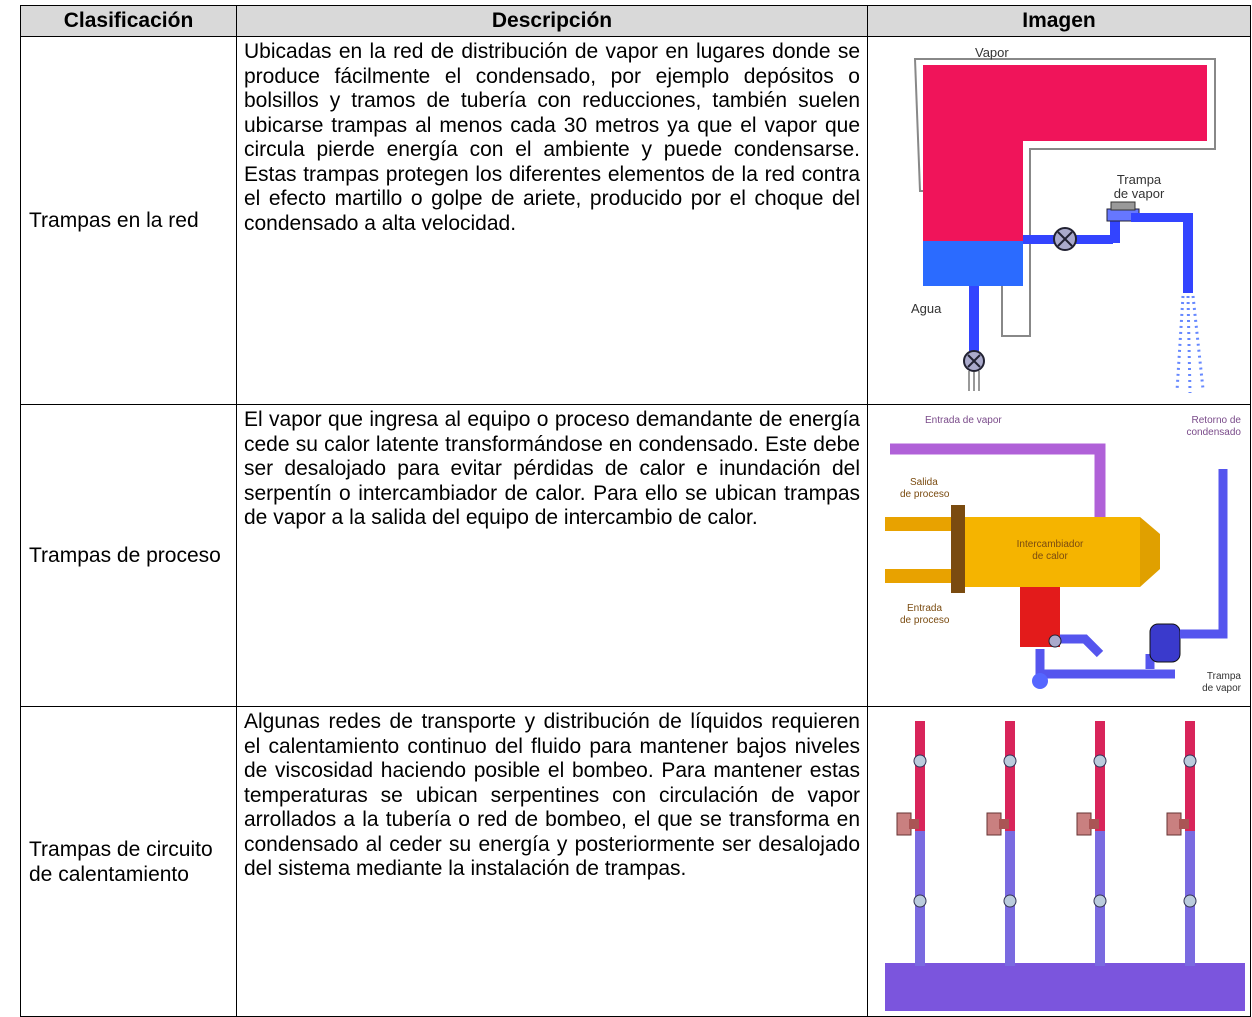  What do you see at coordinates (924, 482) in the screenshot?
I see `diagram-label: Salida` at bounding box center [924, 482].